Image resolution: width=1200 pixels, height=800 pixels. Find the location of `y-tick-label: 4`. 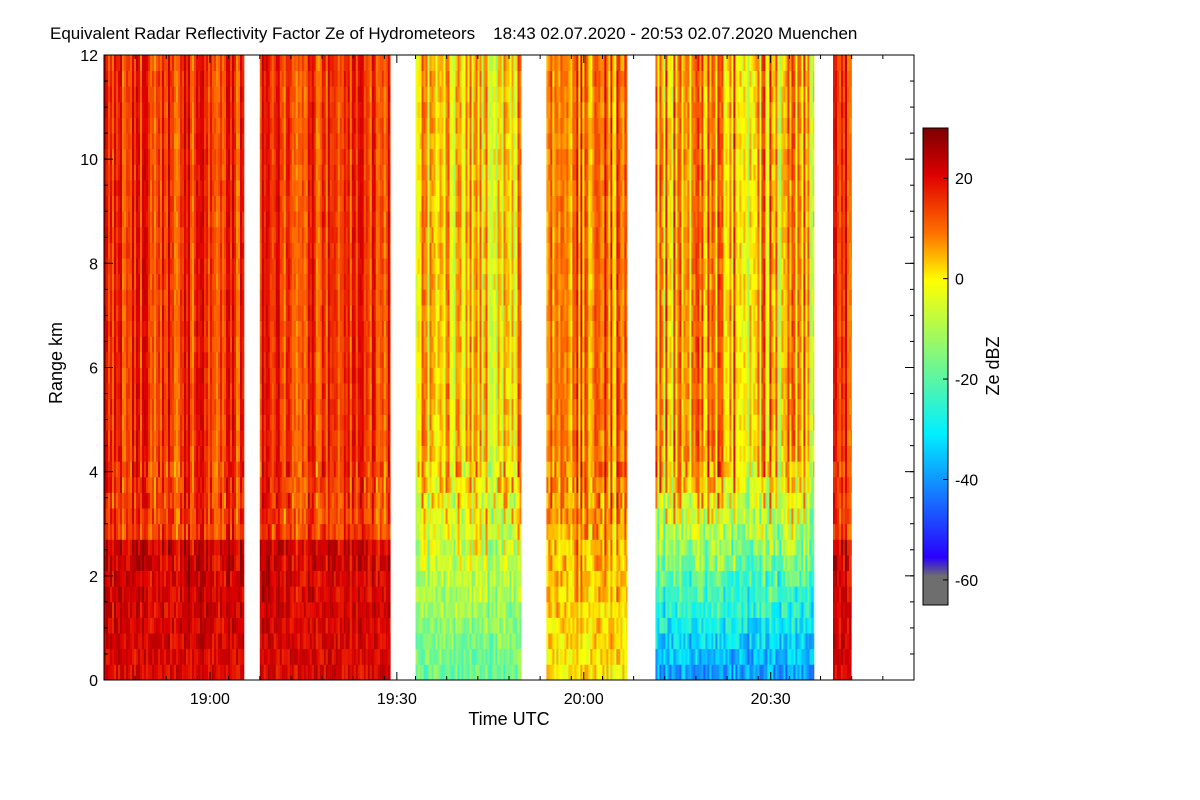

y-tick-label: 4 is located at coordinates (93, 473).